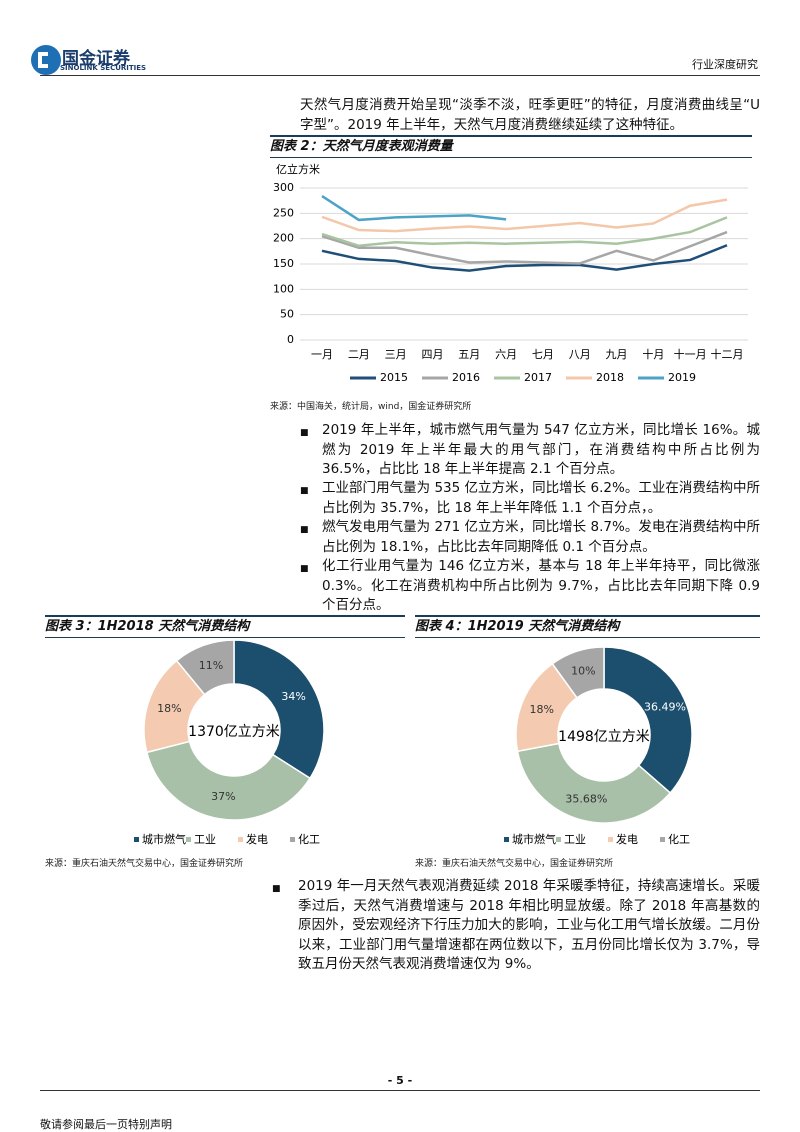 The image size is (800, 1132). What do you see at coordinates (604, 737) in the screenshot?
I see `center-label: 1498亿立方米` at bounding box center [604, 737].